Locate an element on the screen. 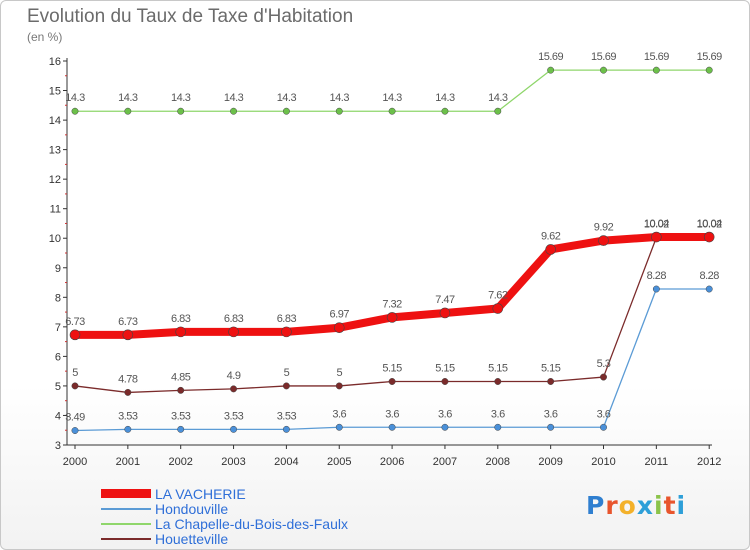 The height and width of the screenshot is (550, 750). x-tick-label: 2009 is located at coordinates (550, 462).